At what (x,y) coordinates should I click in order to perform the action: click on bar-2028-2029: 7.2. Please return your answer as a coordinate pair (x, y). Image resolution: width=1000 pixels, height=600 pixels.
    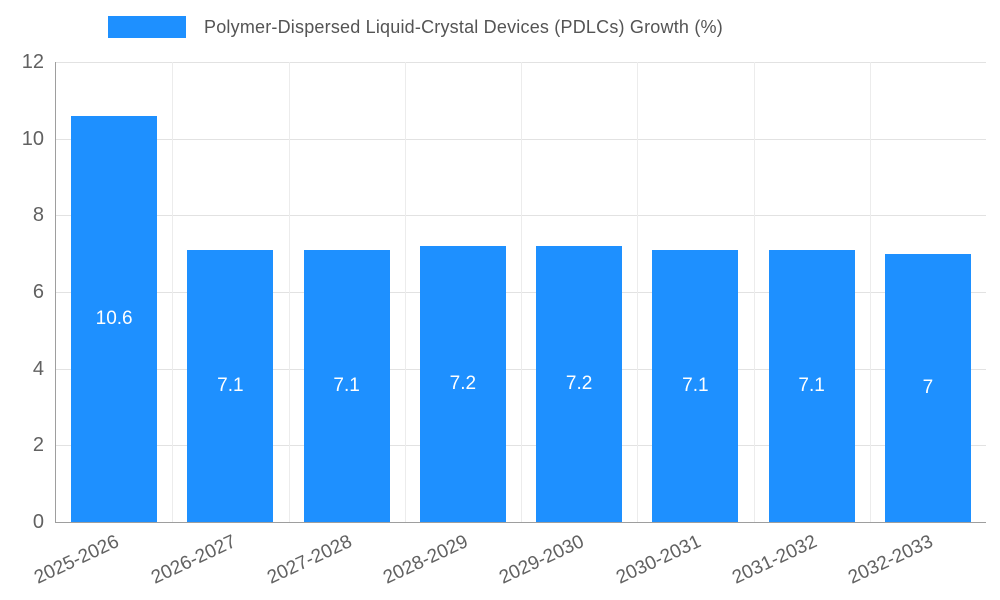
    Looking at the image, I should click on (462, 384).